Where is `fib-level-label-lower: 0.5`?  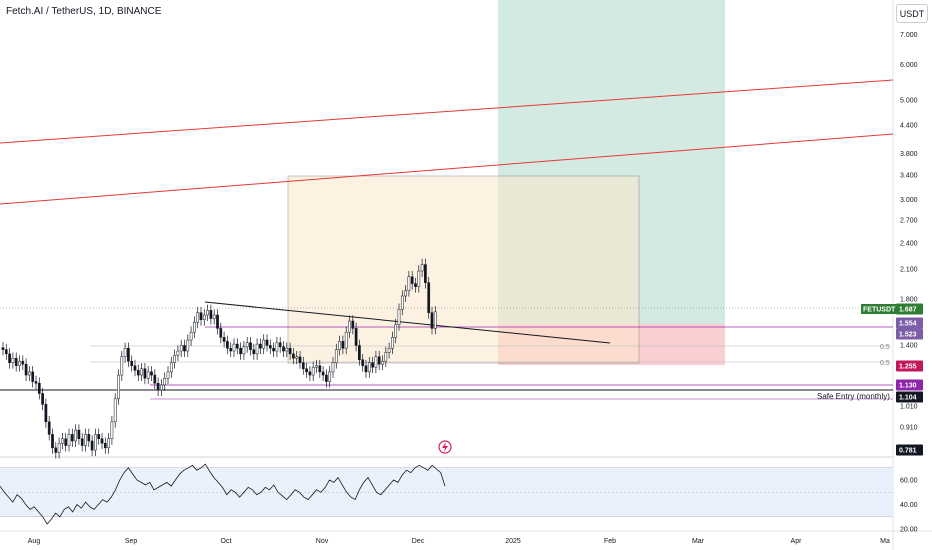
fib-level-label-lower: 0.5 is located at coordinates (885, 363).